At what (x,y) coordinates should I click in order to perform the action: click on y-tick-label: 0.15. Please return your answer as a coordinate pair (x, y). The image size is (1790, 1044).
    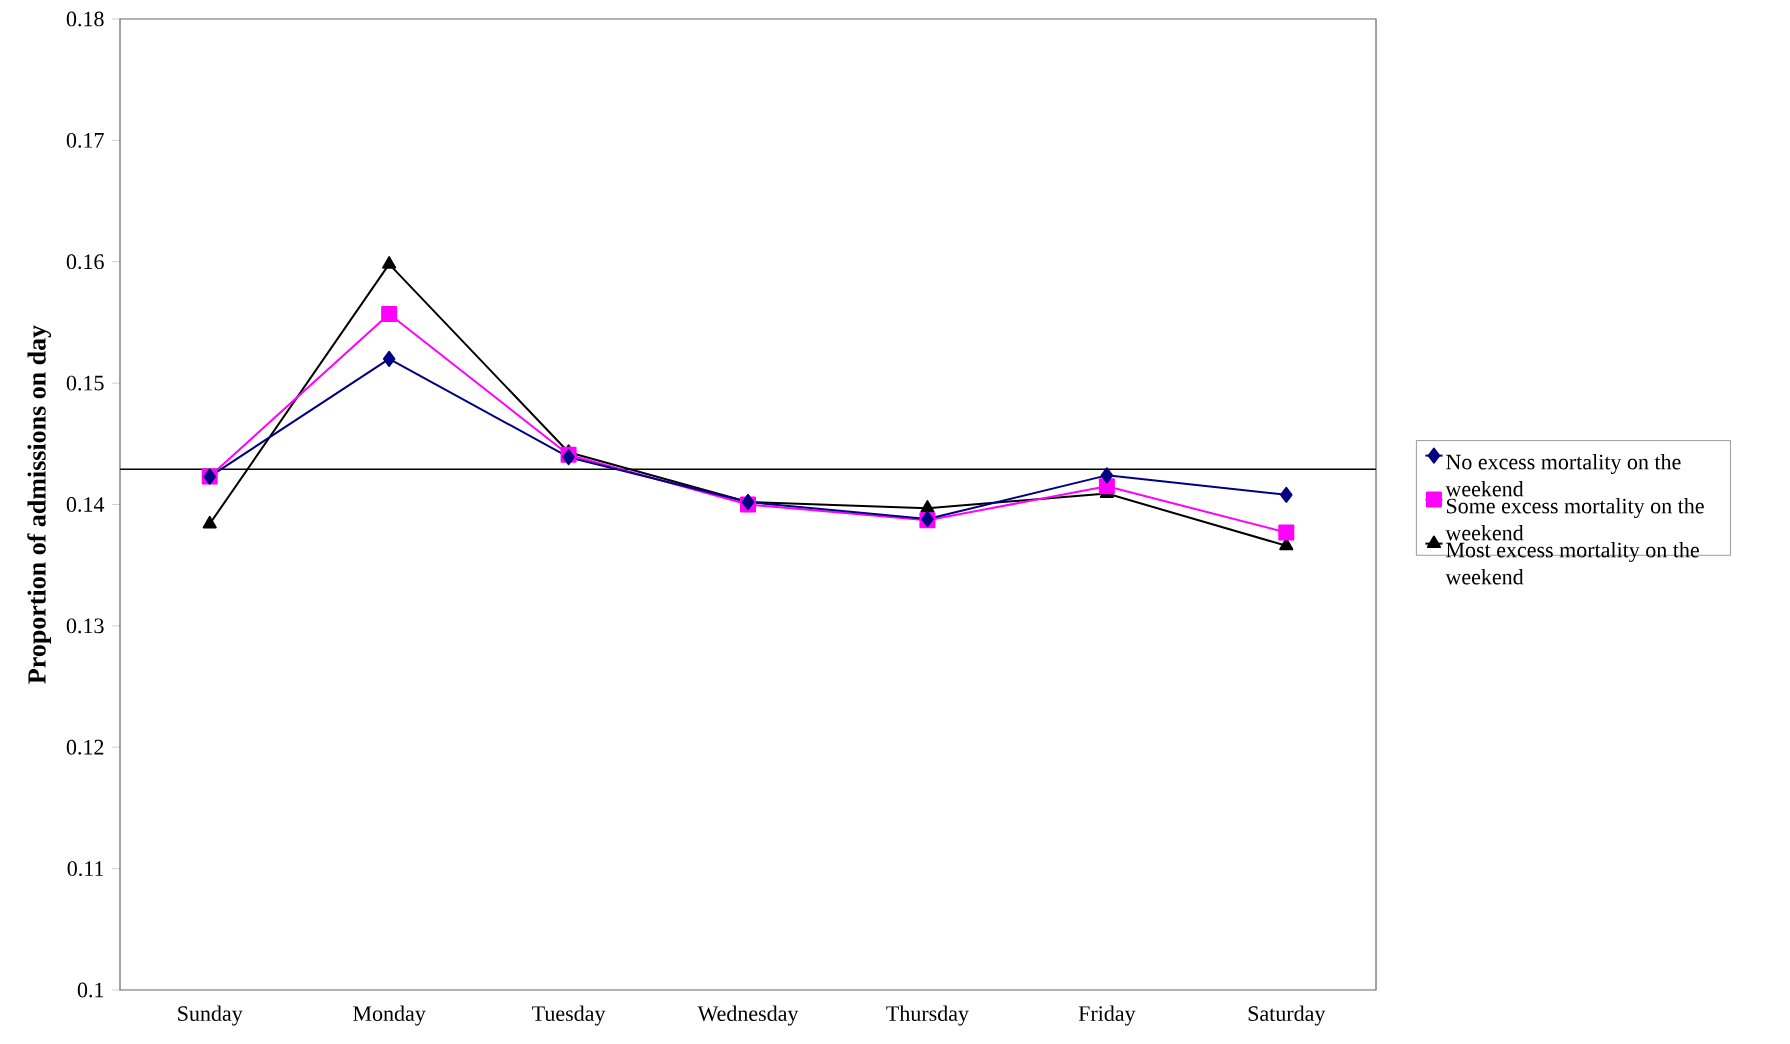
    Looking at the image, I should click on (85, 383).